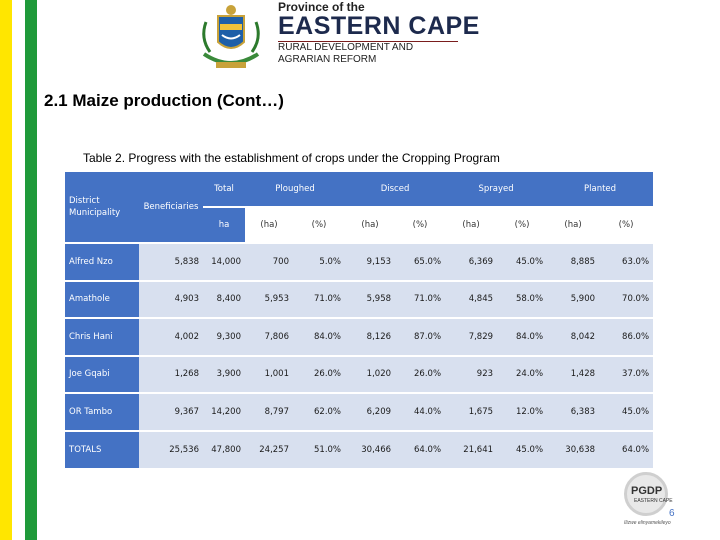 The height and width of the screenshot is (540, 720). What do you see at coordinates (224, 188) in the screenshot?
I see `header-total: Total` at bounding box center [224, 188].